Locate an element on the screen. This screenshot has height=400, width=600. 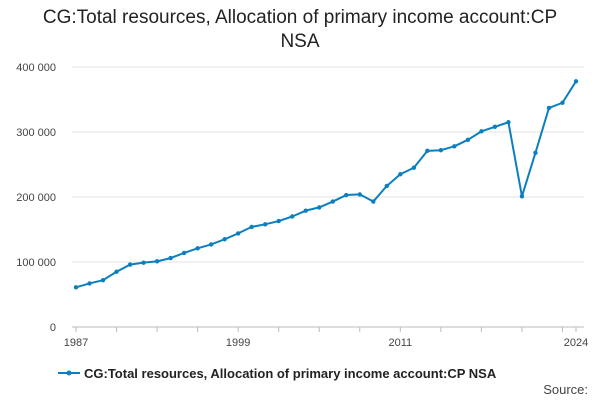
y-axis: 0 100 000 200 000 300 000 400 000 is located at coordinates (36, 198).